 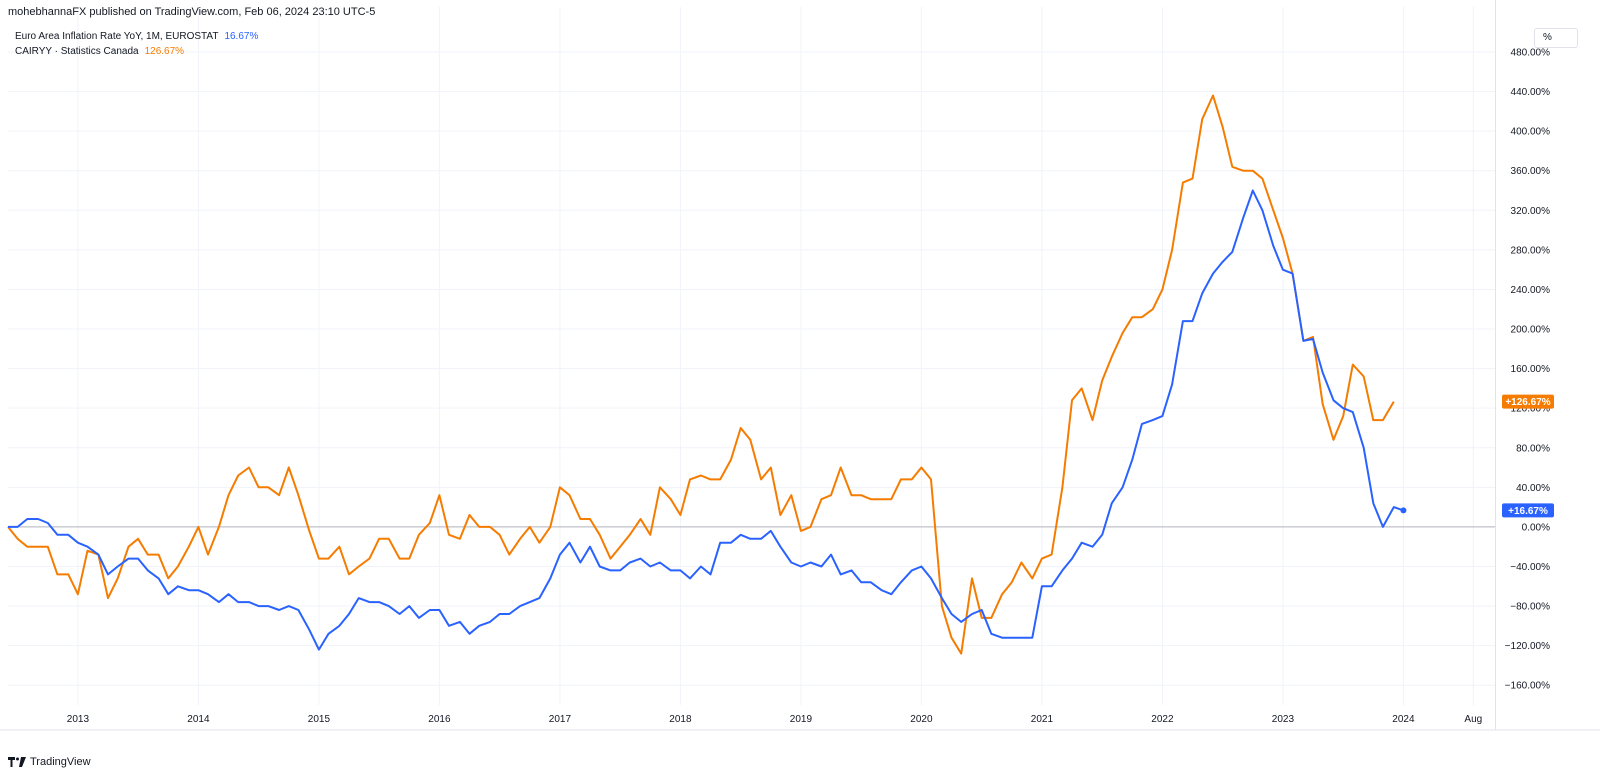 I want to click on price-tag-euro-inflation: +16.67%, so click(x=1528, y=510).